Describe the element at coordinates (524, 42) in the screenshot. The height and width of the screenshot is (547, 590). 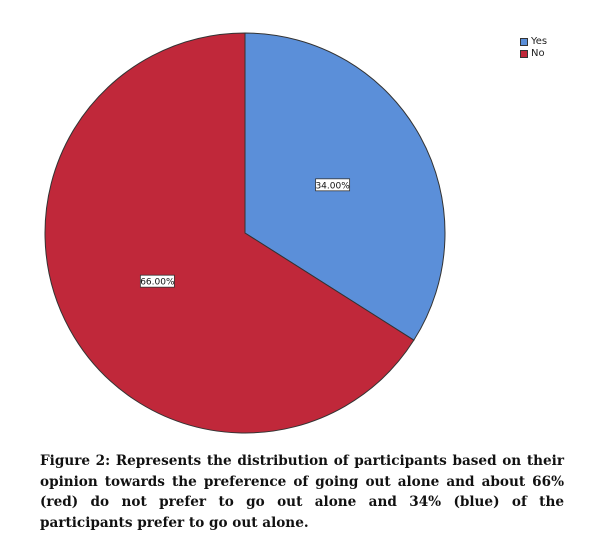
I see `legend-swatch-yes` at that location.